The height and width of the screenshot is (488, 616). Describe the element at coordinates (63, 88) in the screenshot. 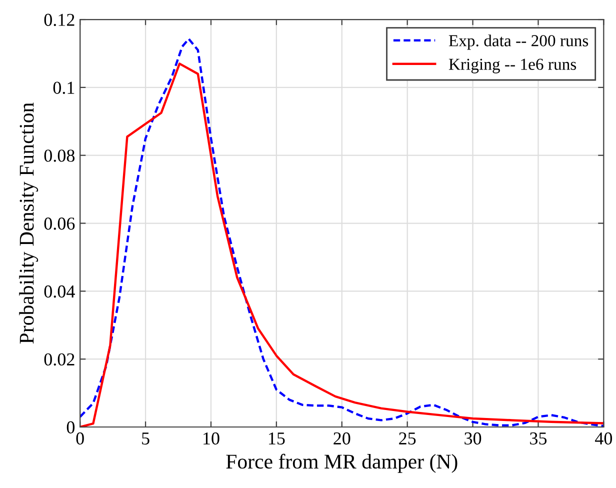

I see `y-tick-label: 0.1` at that location.